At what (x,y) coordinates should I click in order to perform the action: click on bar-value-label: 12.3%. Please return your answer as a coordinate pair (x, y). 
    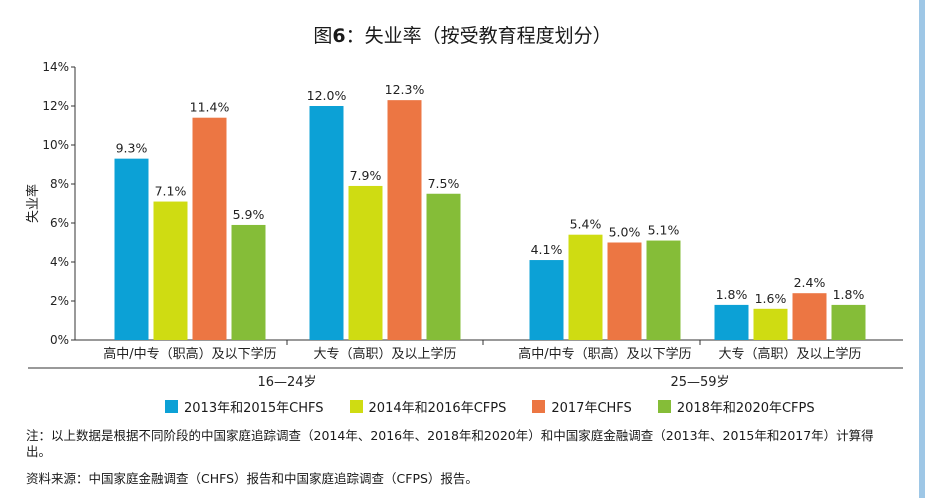
    Looking at the image, I should click on (405, 89).